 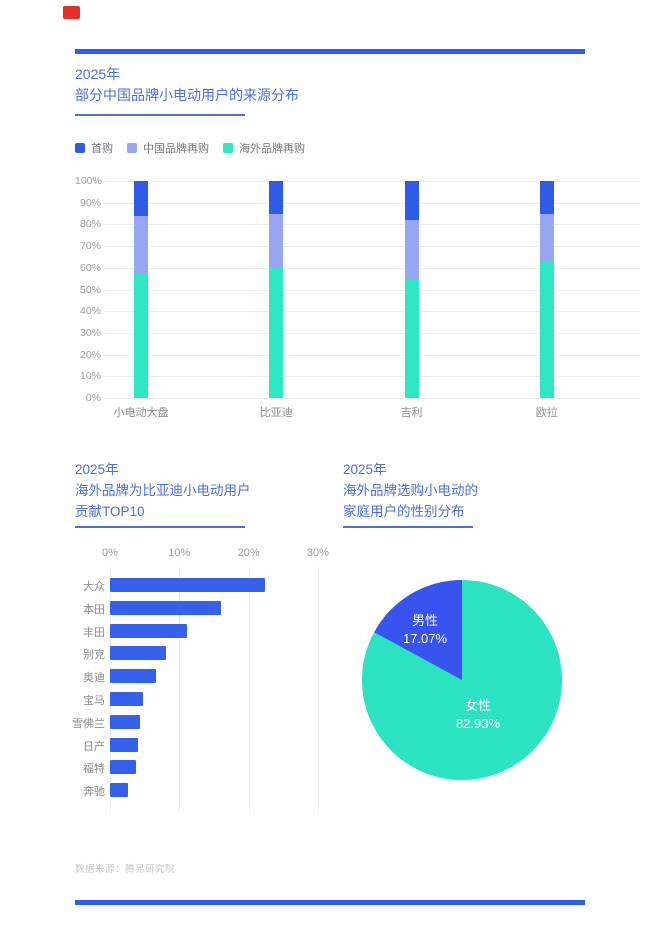 I want to click on legend: 首购 中国品牌再购 海外品牌再购, so click(x=190, y=148).